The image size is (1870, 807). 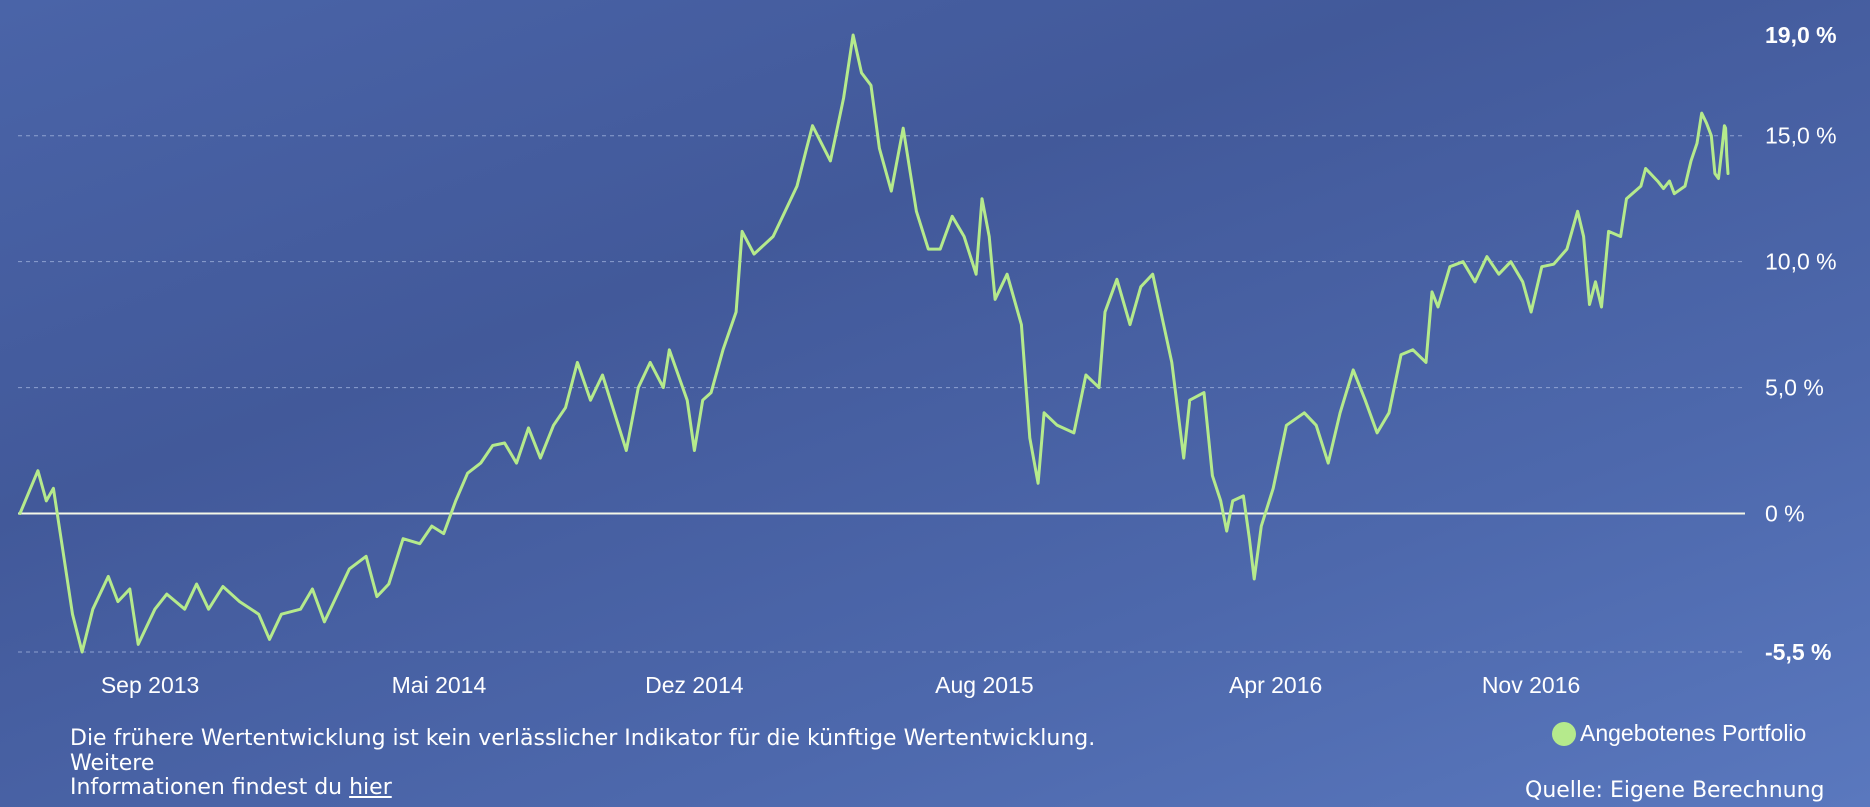 I want to click on legend-label: Angebotenes Portfolio, so click(x=1693, y=733).